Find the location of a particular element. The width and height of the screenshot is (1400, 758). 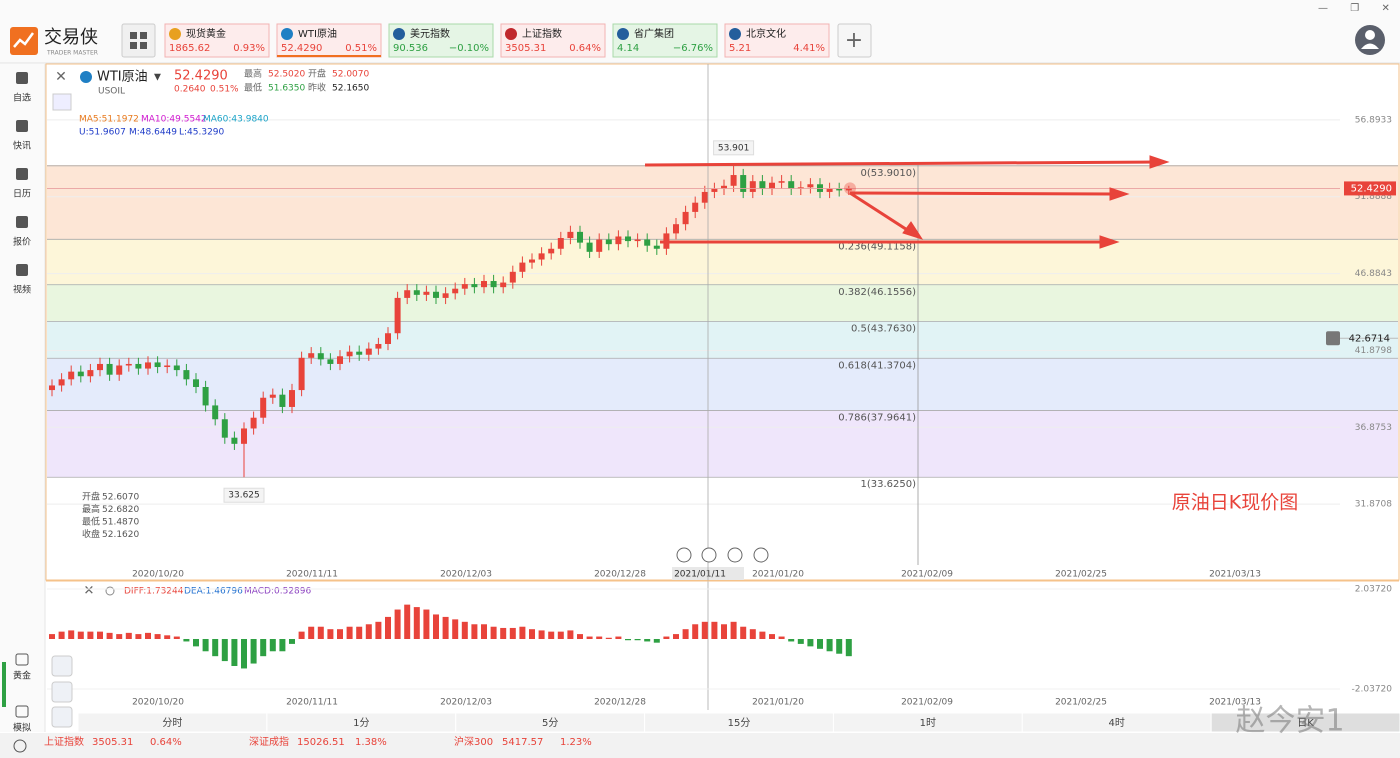

stat-value: 52.5020 is located at coordinates (286, 75).